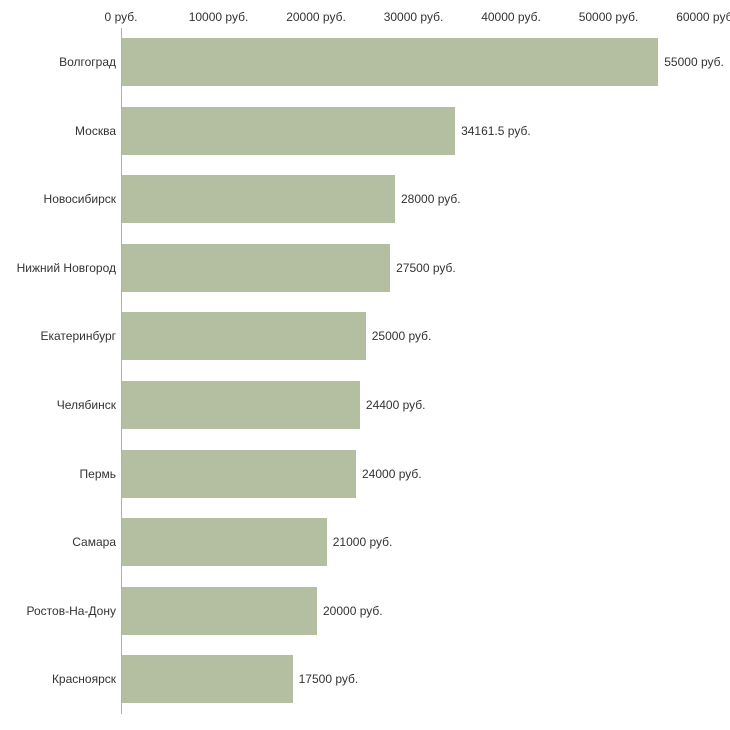  What do you see at coordinates (392, 473) in the screenshot?
I see `value-label: 24000 руб.` at bounding box center [392, 473].